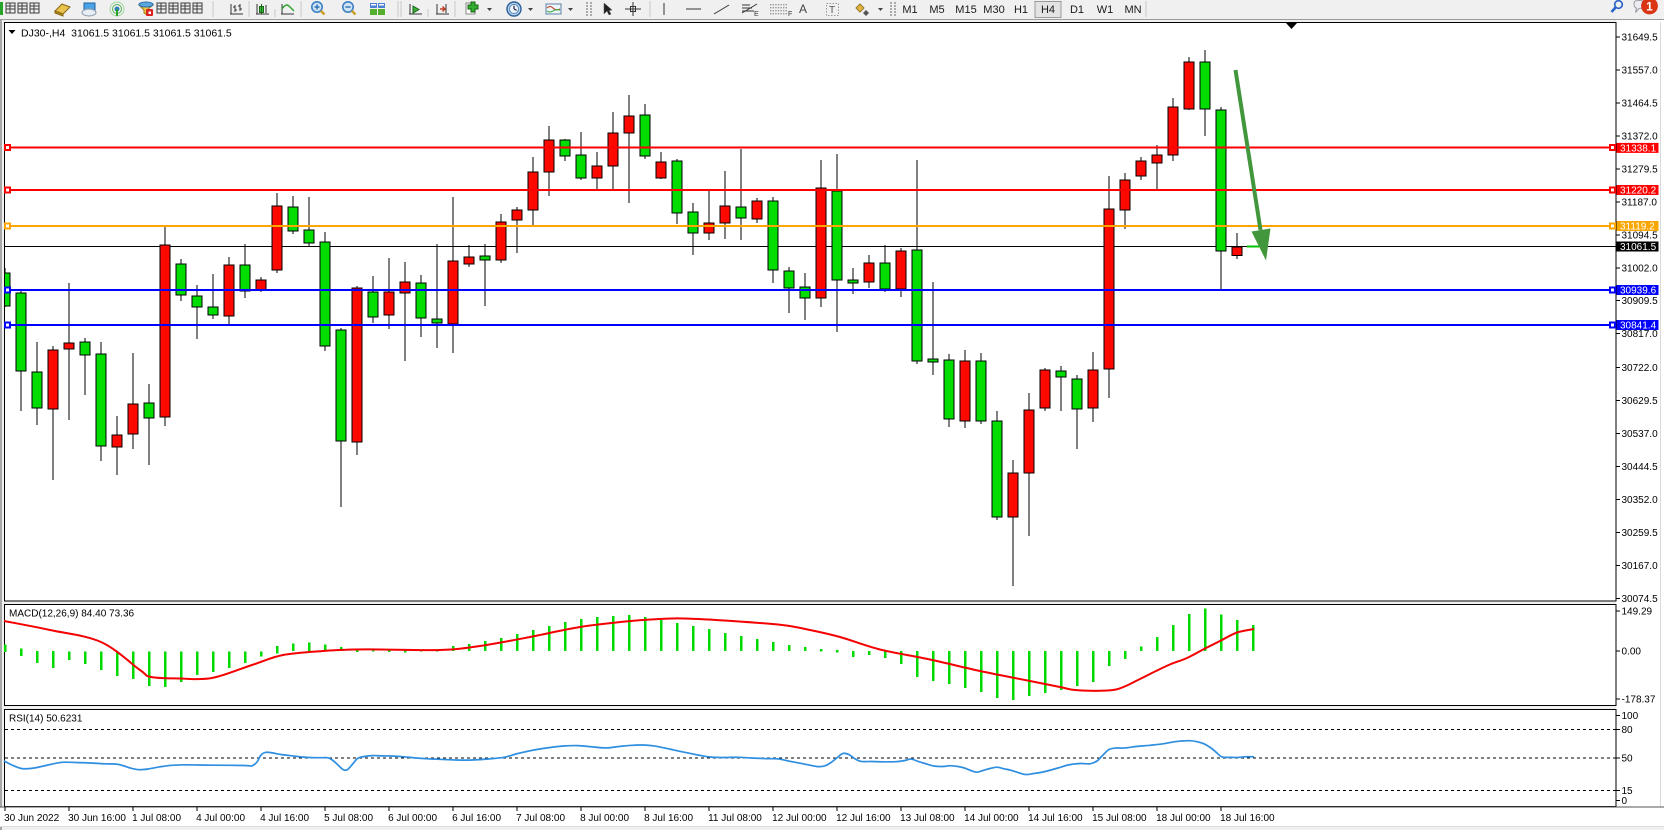  What do you see at coordinates (668, 818) in the screenshot?
I see `svg-text: 8 Jul 16:00` at bounding box center [668, 818].